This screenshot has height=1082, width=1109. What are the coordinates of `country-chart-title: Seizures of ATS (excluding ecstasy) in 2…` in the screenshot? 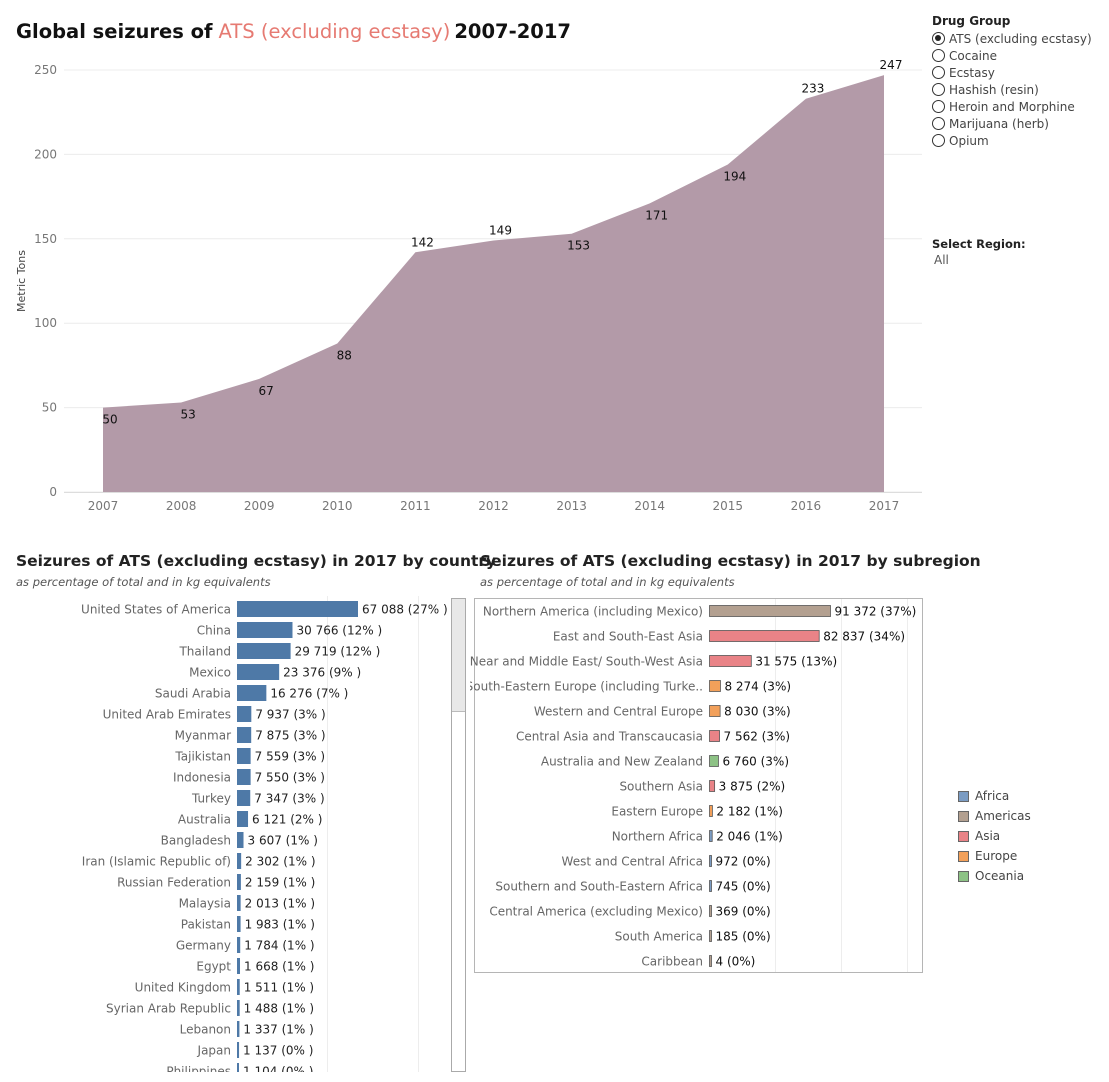 It's located at (256, 561).